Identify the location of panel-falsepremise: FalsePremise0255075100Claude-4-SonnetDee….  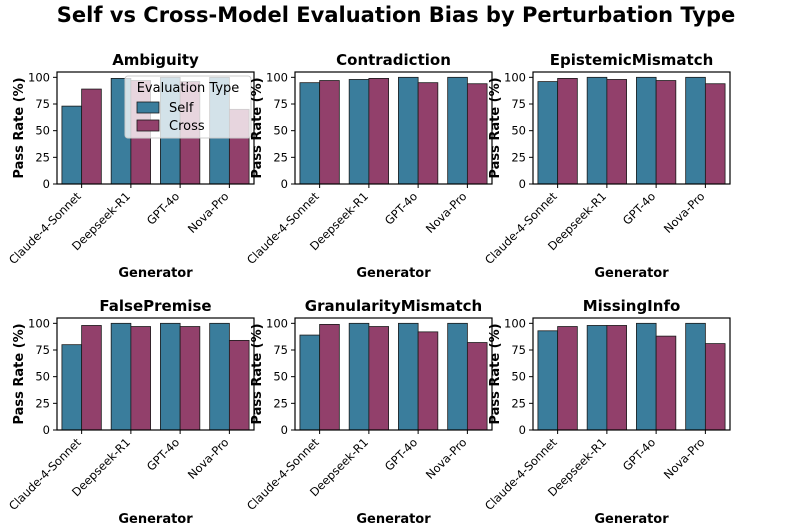
(130, 412).